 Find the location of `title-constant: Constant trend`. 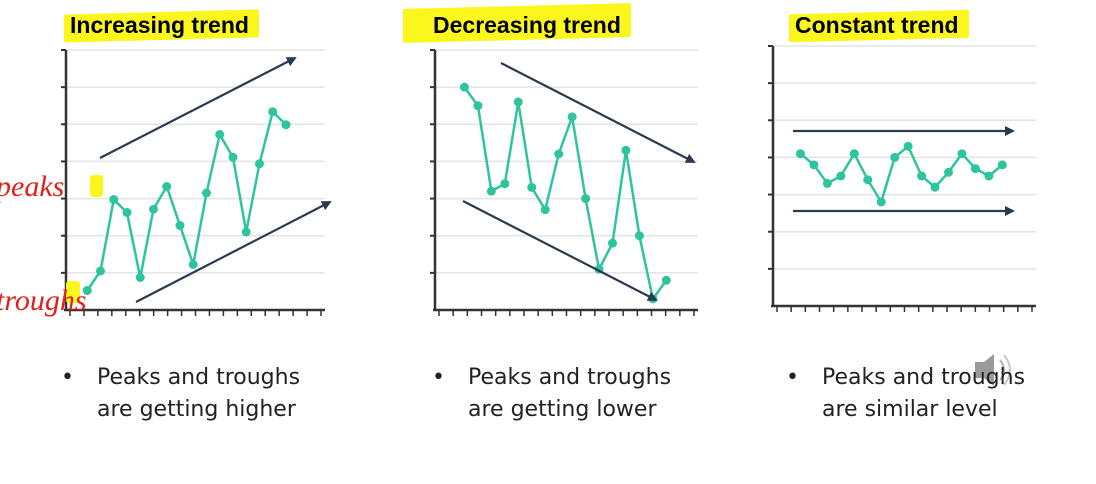

title-constant: Constant trend is located at coordinates (879, 26).